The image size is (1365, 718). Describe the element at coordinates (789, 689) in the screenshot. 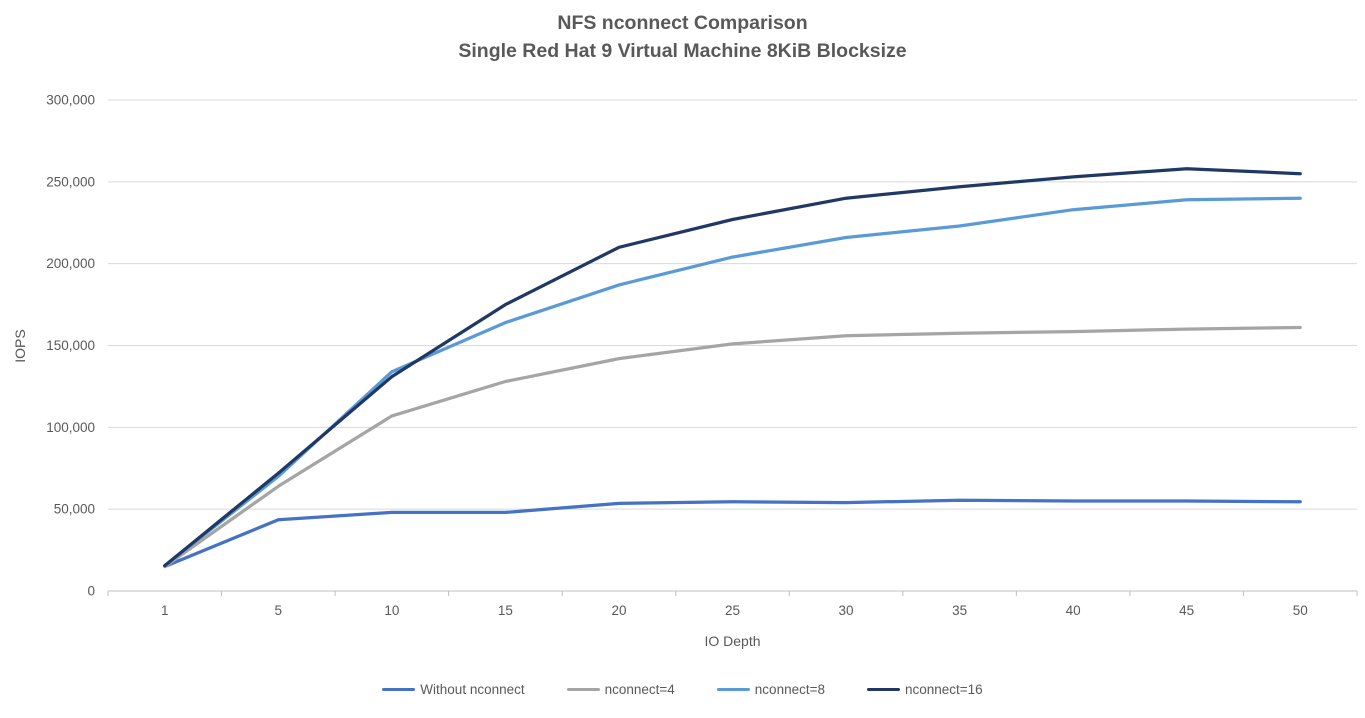

I see `legend-label: nconnect=8` at that location.